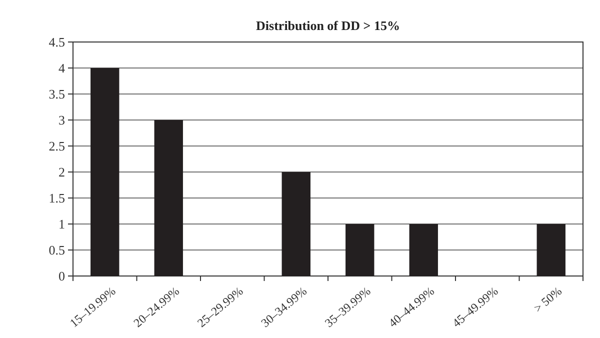  Describe the element at coordinates (56, 42) in the screenshot. I see `y-tick-label: 4.5` at that location.